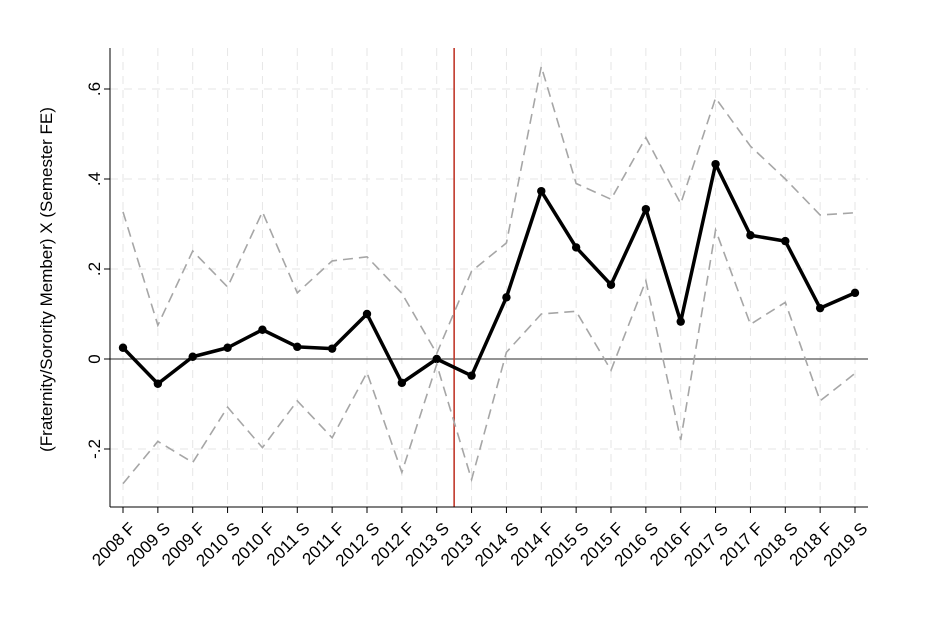  What do you see at coordinates (94, 269) in the screenshot?
I see `y-tick-label: .2` at bounding box center [94, 269].